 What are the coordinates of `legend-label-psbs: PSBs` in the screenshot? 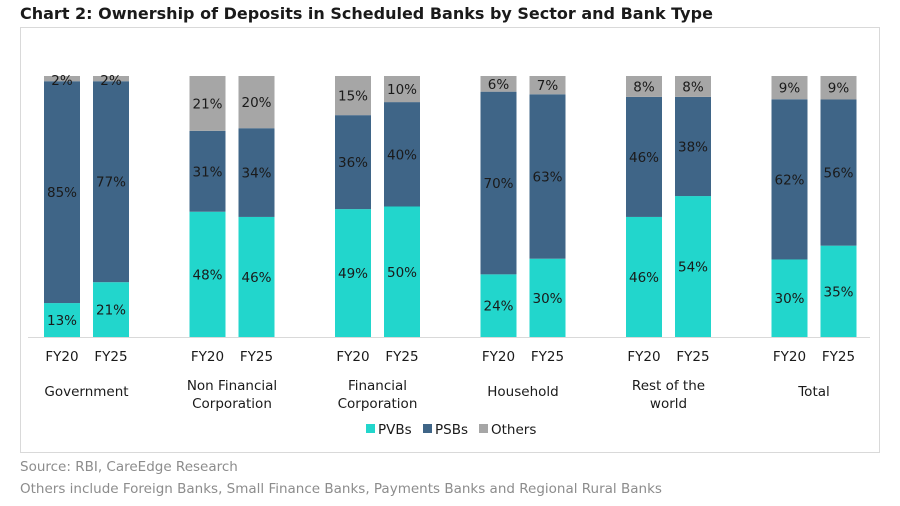 It's located at (451, 430).